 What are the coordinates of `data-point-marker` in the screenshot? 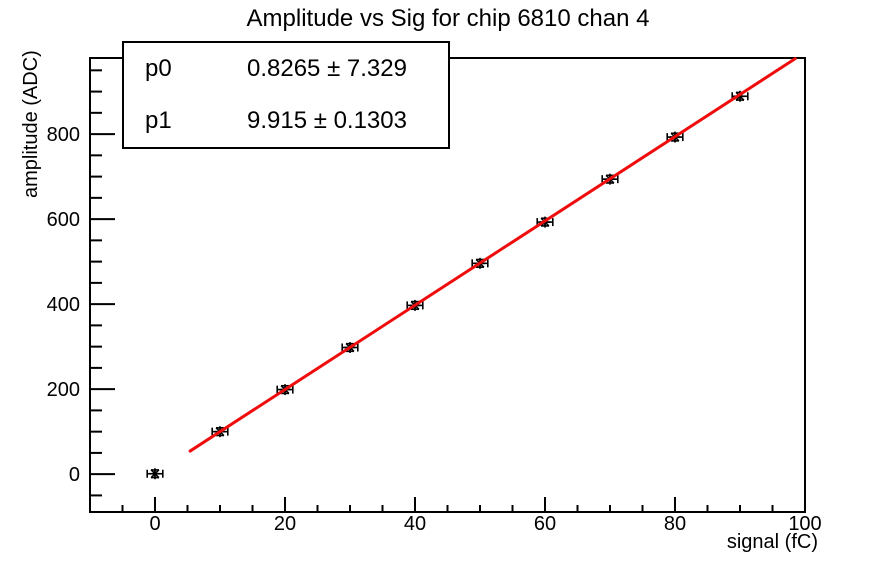 It's located at (155, 474).